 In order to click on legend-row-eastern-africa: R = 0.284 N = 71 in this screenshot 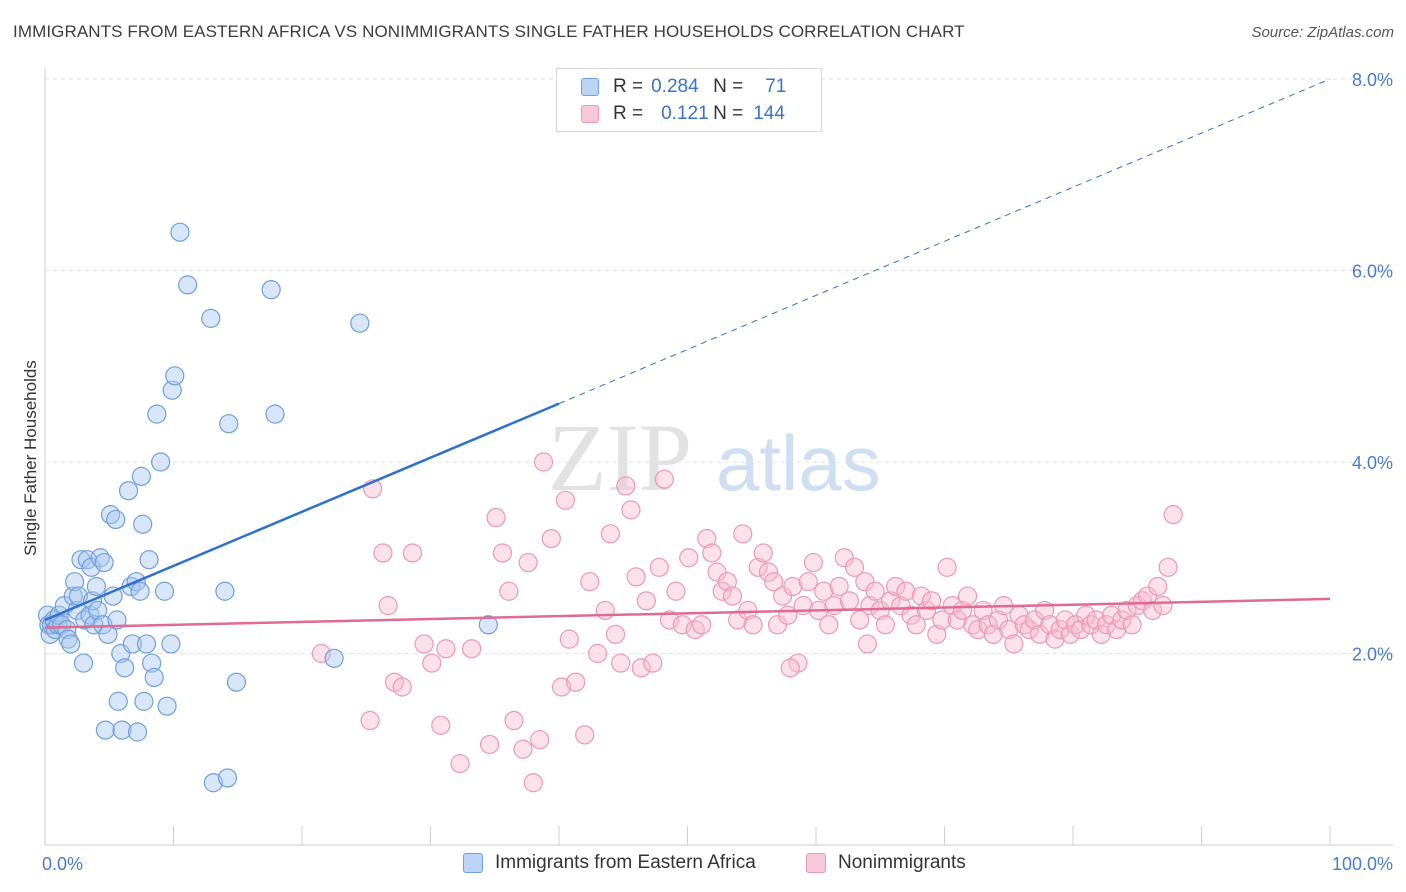, I will do `click(683, 87)`.